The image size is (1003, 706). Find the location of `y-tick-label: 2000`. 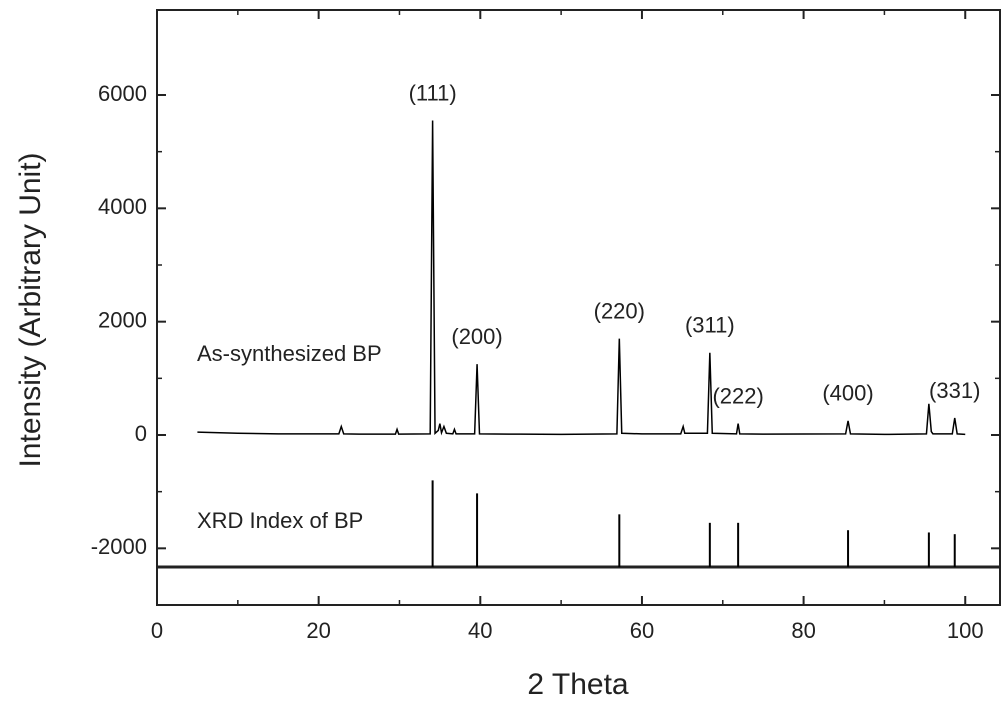

y-tick-label: 2000 is located at coordinates (122, 319).